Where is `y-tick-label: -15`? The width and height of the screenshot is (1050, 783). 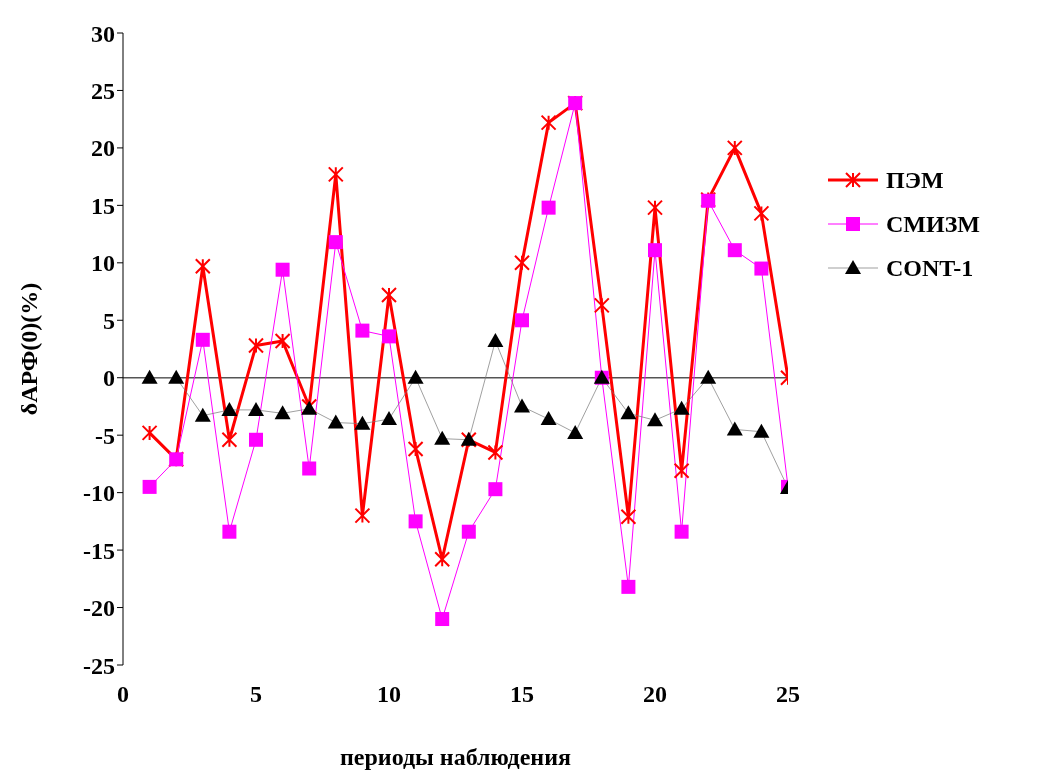
y-tick-label: -15 is located at coordinates (99, 550).